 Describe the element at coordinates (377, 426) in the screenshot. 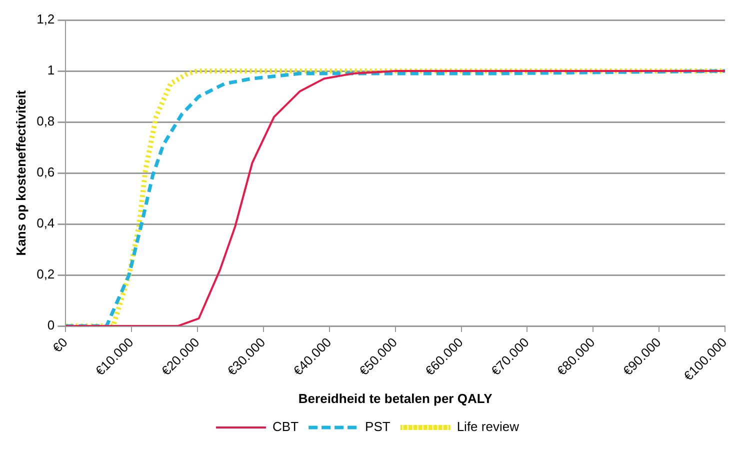

I see `legend-label: PST` at that location.